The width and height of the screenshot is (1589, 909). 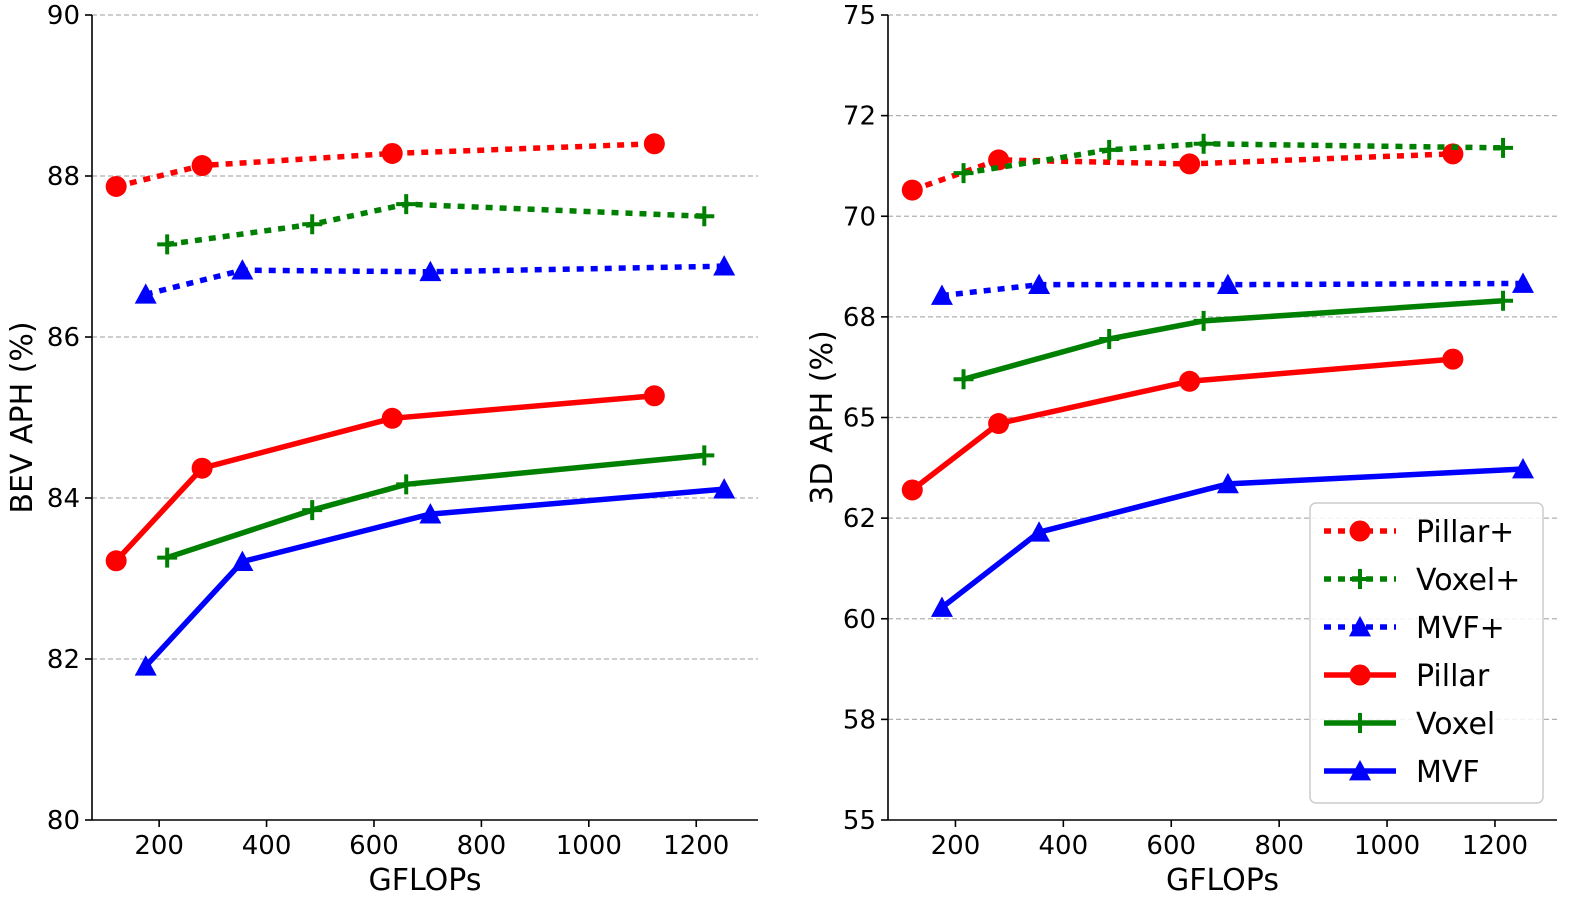 What do you see at coordinates (63, 821) in the screenshot?
I see `y-tick-label: 80` at bounding box center [63, 821].